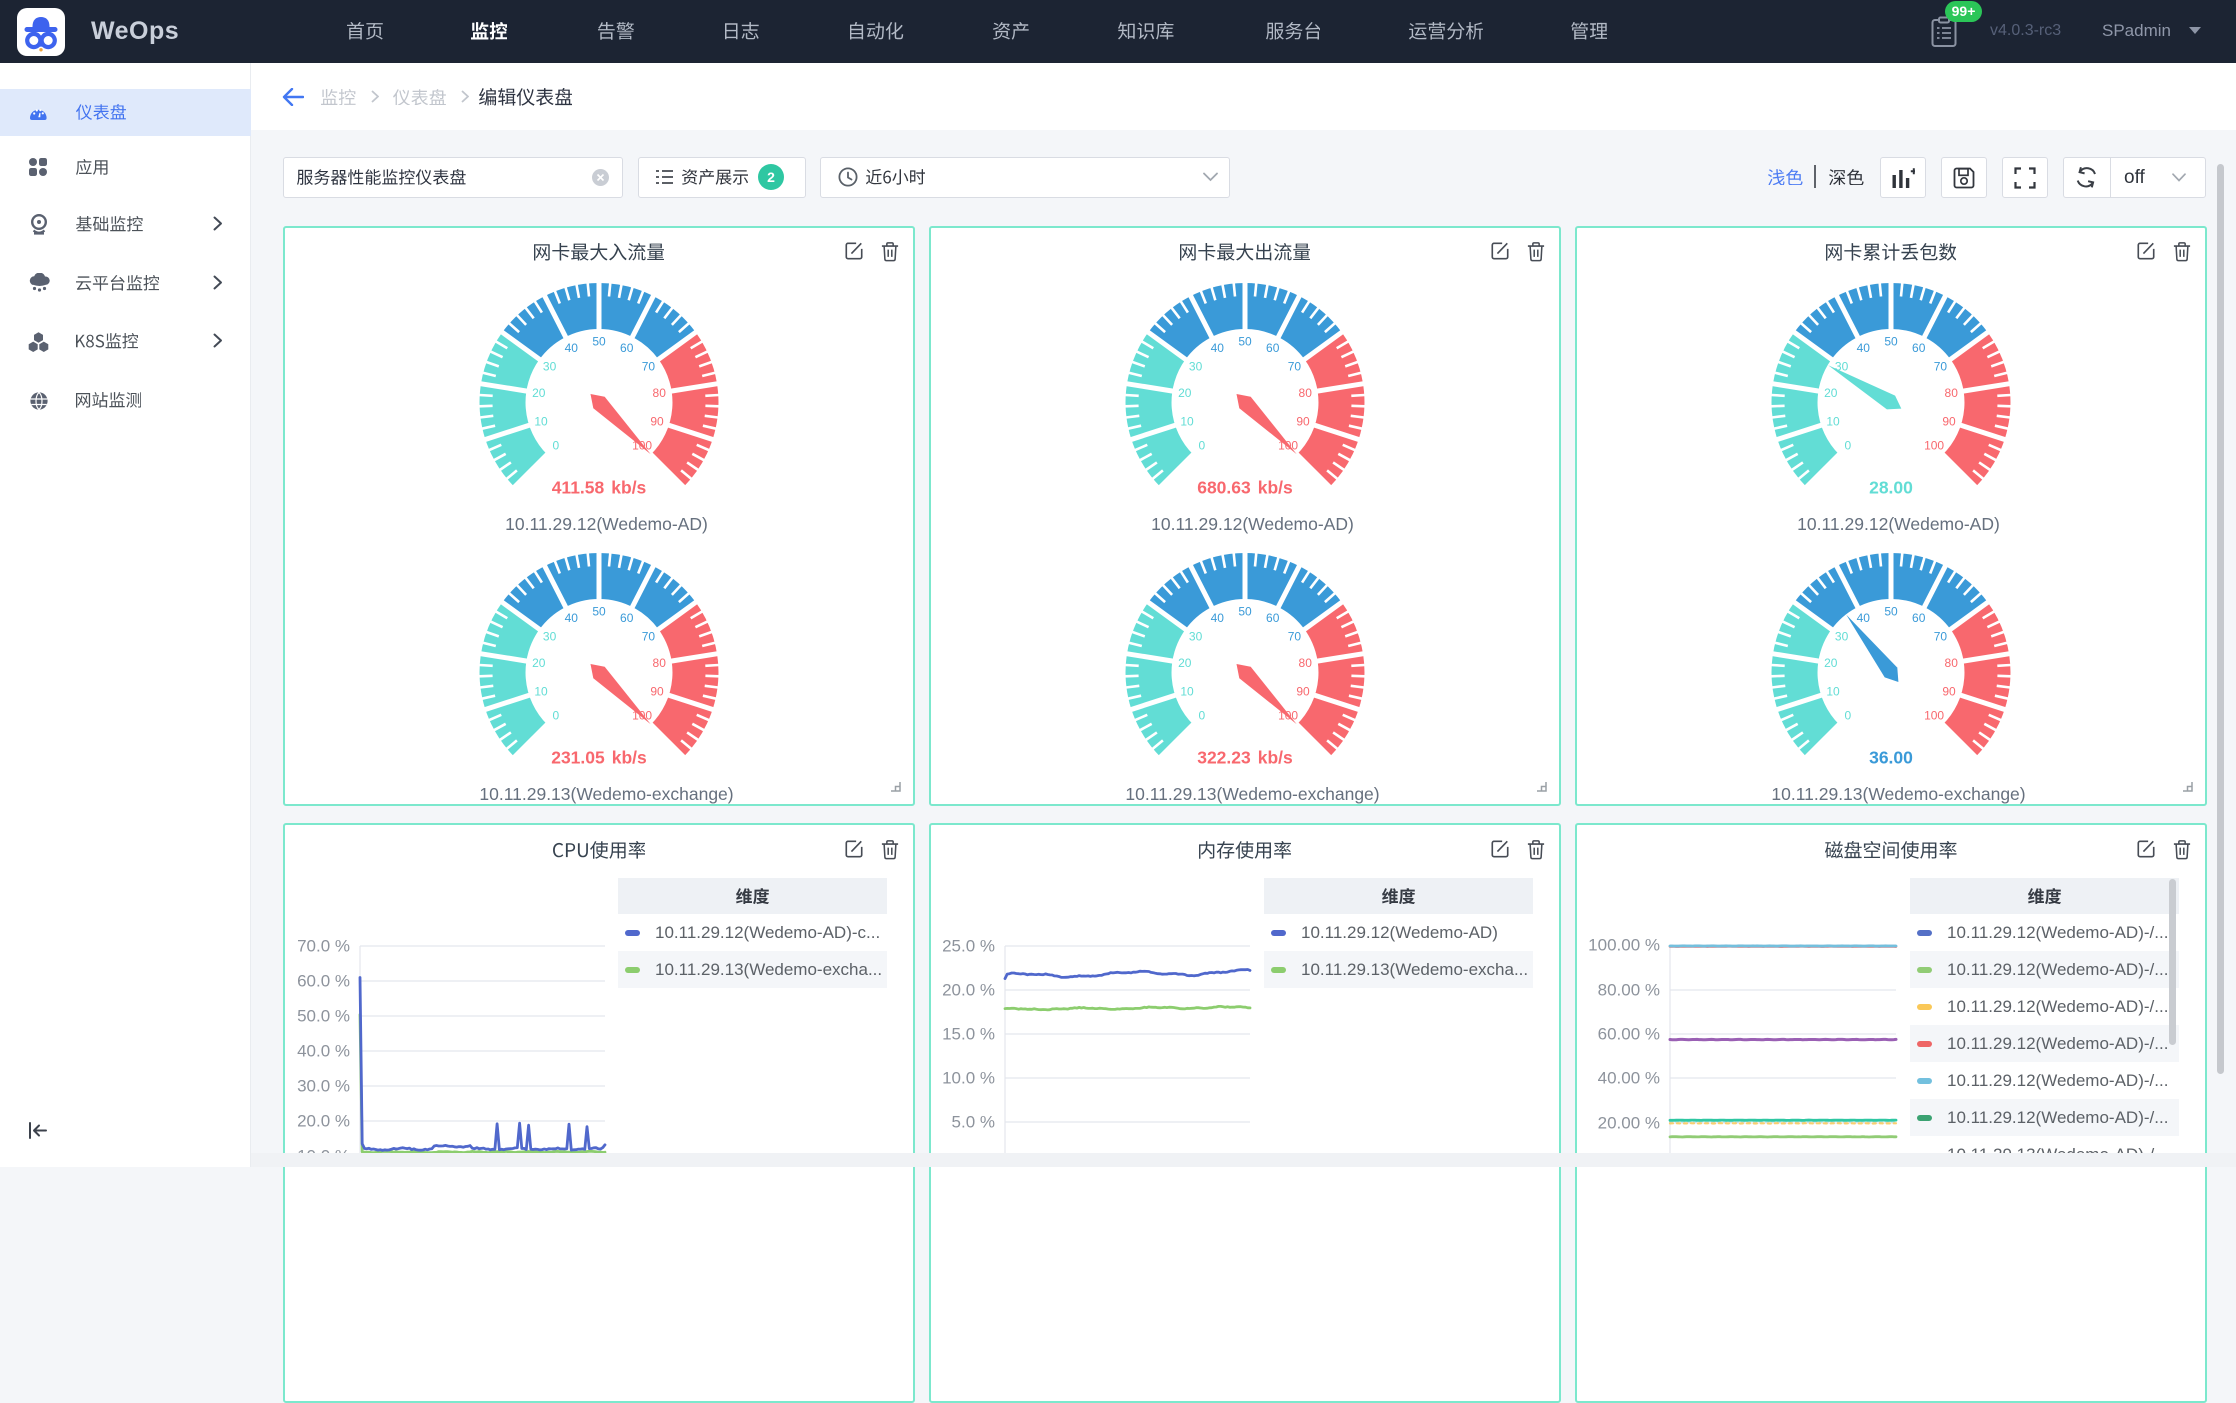  I want to click on svg-text: 10.0 %, so click(968, 1078).